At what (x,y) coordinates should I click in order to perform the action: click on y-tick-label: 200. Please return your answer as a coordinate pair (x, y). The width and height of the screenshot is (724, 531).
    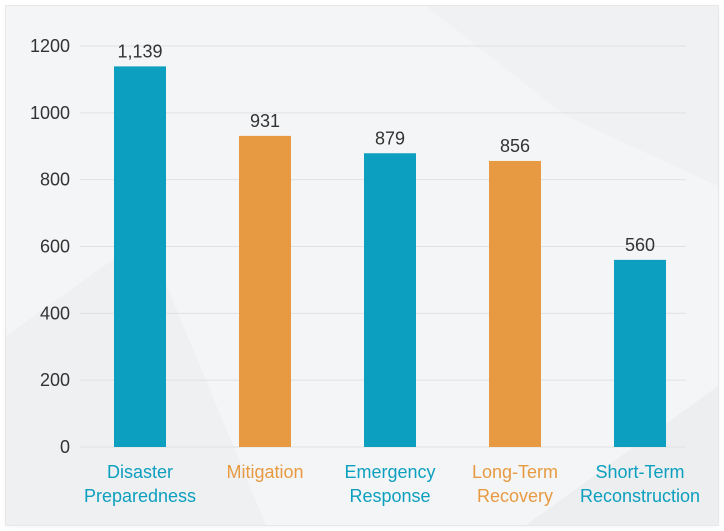
    Looking at the image, I should click on (55, 380).